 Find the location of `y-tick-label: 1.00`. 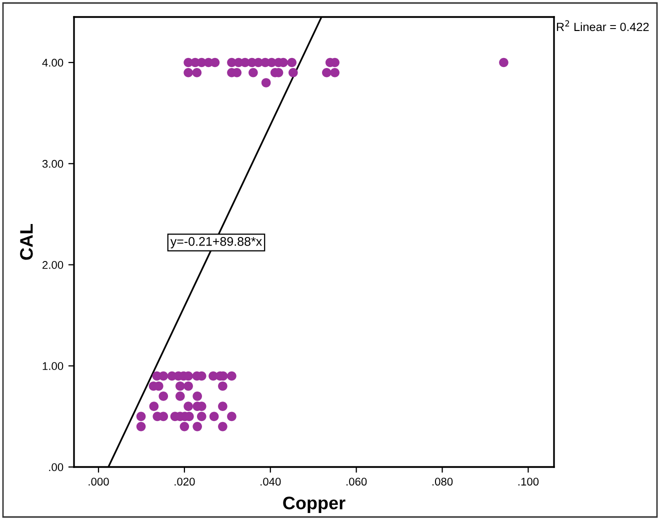

y-tick-label: 1.00 is located at coordinates (53, 366).